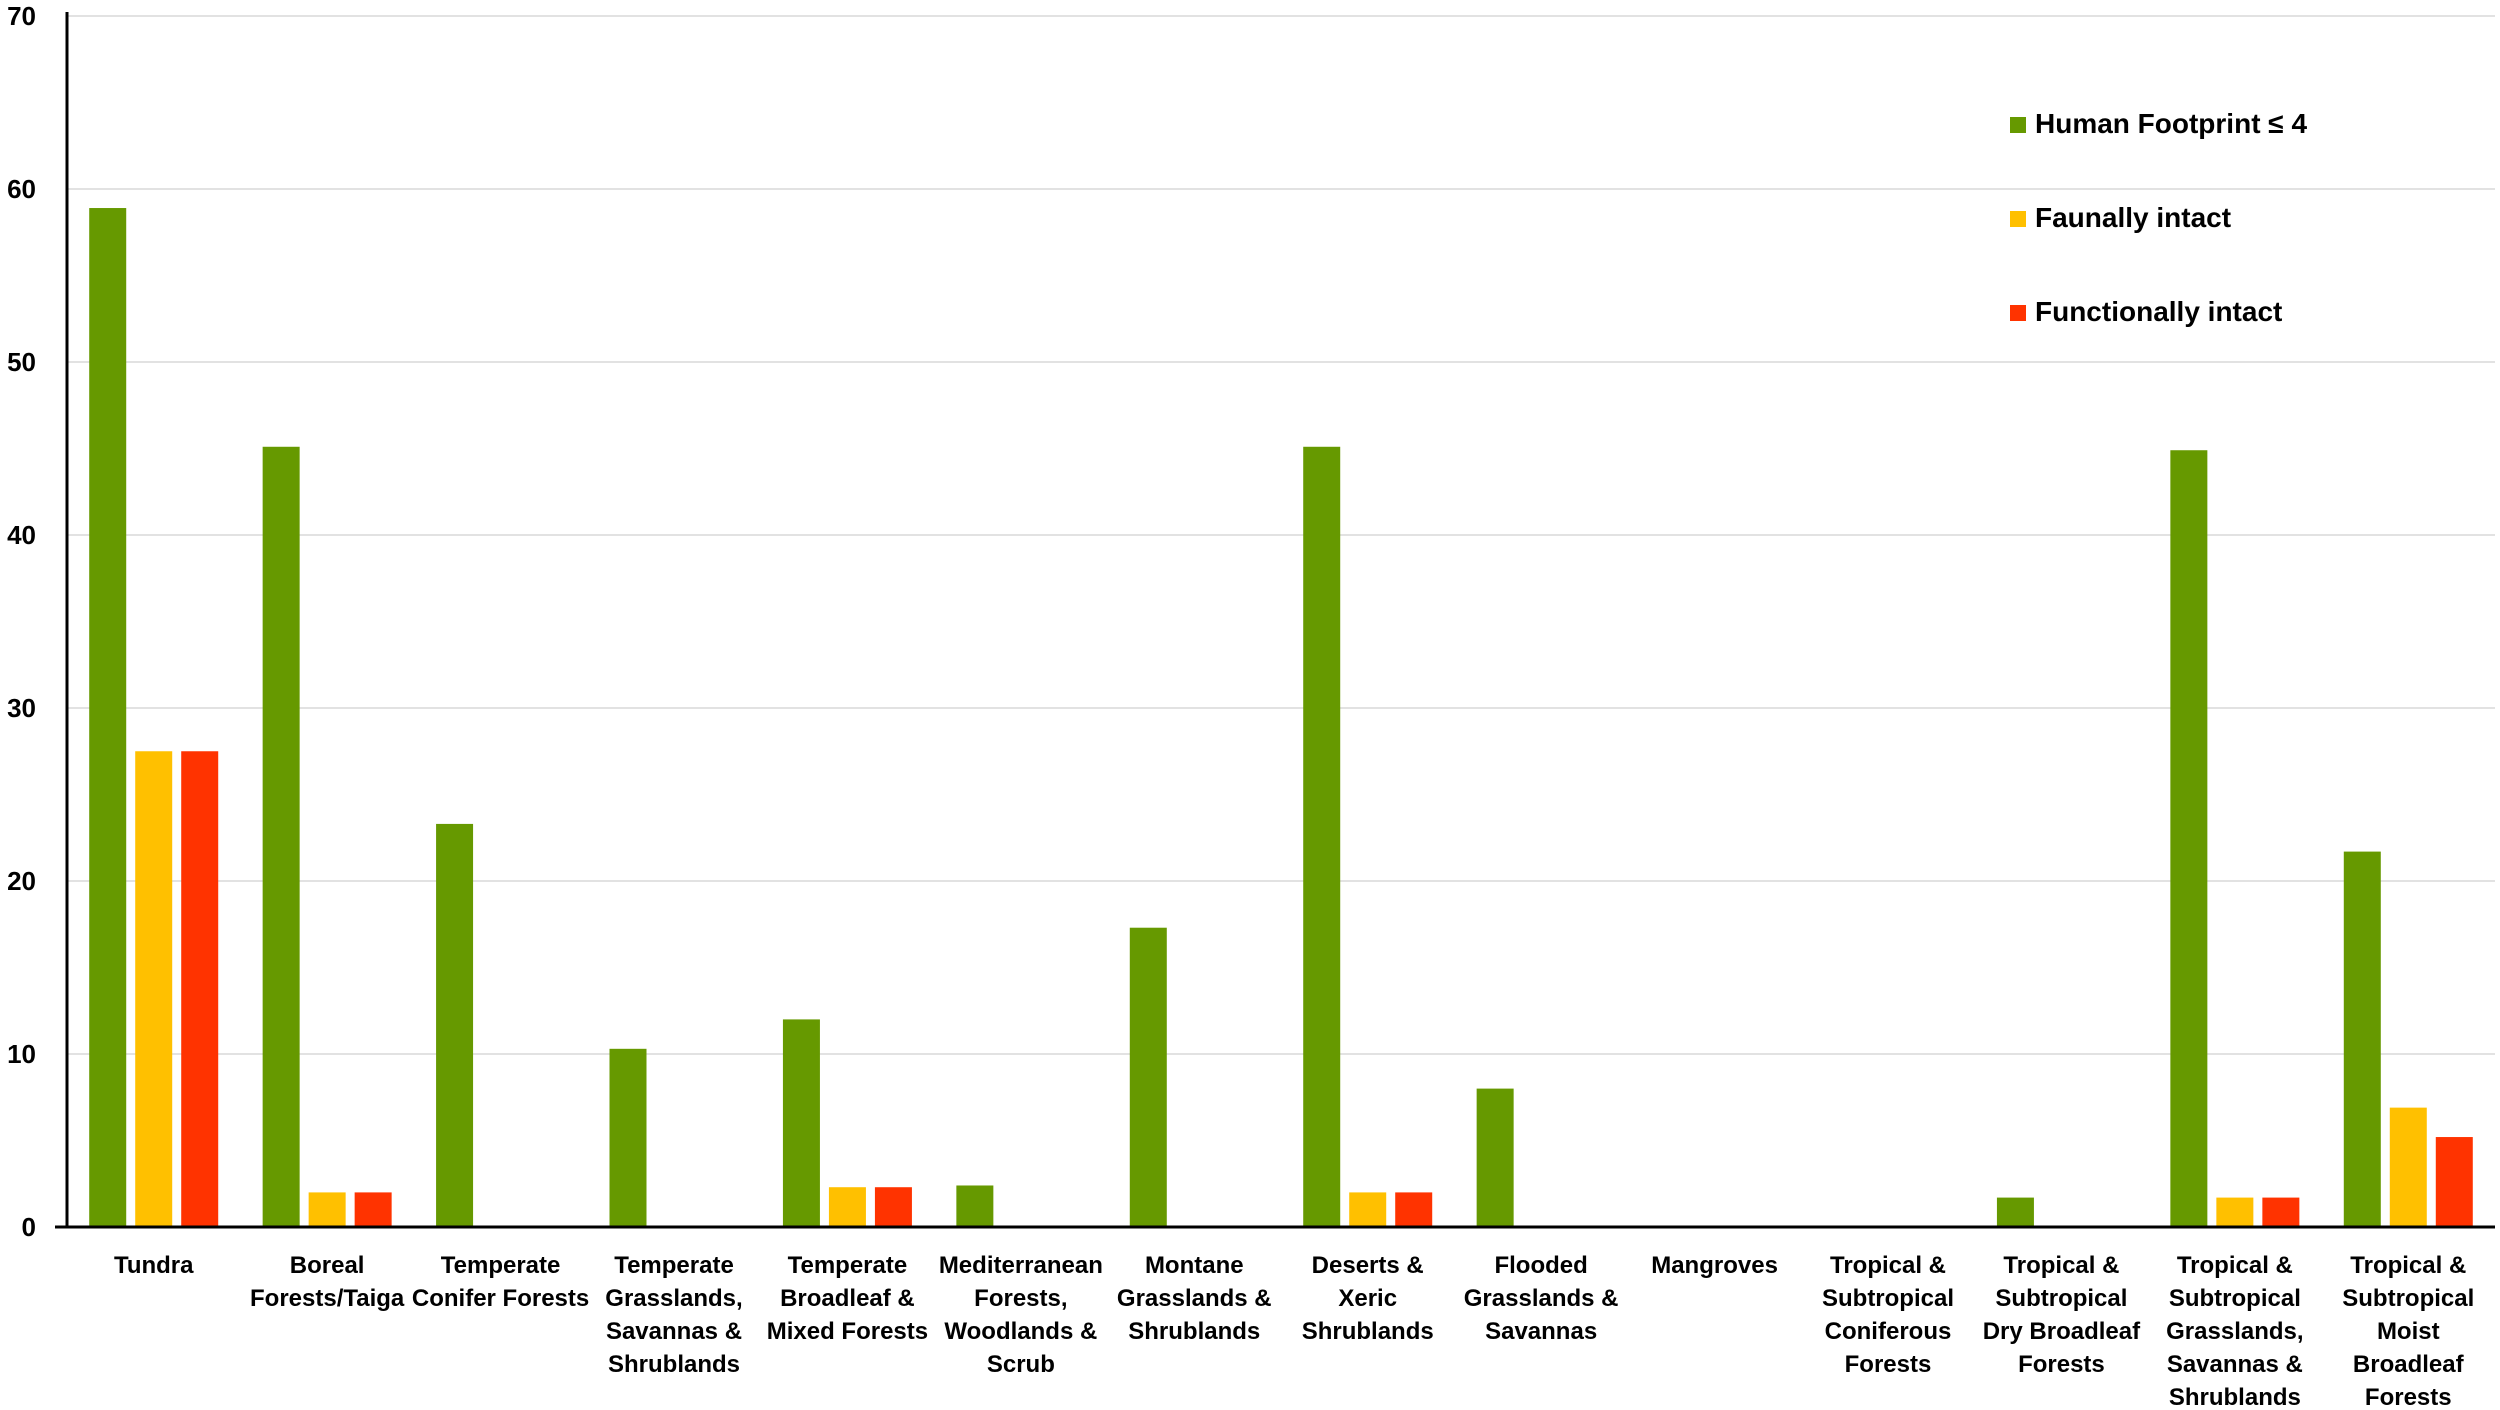  What do you see at coordinates (500, 1298) in the screenshot?
I see `x-category-label: Conifer Forests` at bounding box center [500, 1298].